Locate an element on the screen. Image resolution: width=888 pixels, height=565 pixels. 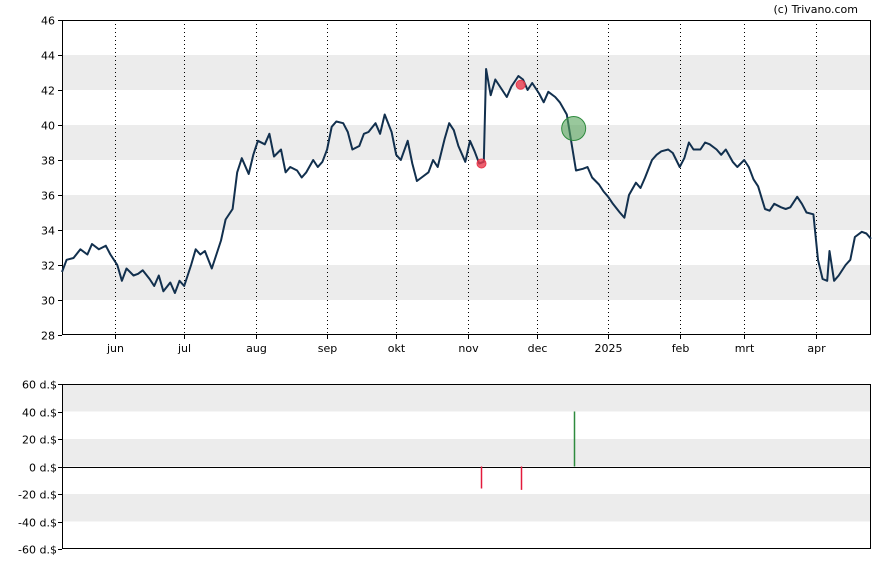
x-tick-label: dec is located at coordinates (538, 348).